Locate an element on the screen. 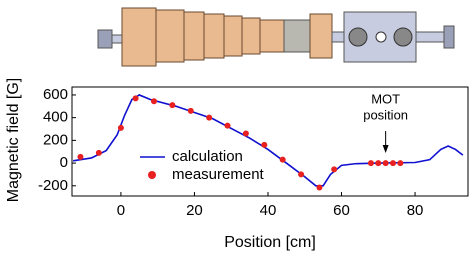 The height and width of the screenshot is (258, 474). section is located at coordinates (297, 36).